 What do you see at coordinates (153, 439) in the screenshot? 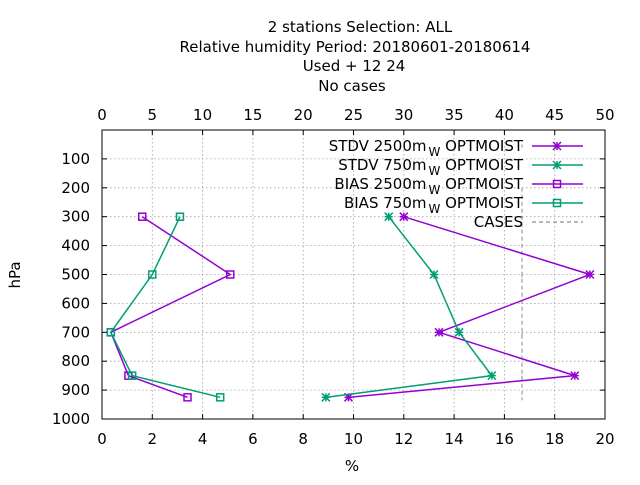
I see `x-bottom-tick-label-2: 2` at bounding box center [153, 439].